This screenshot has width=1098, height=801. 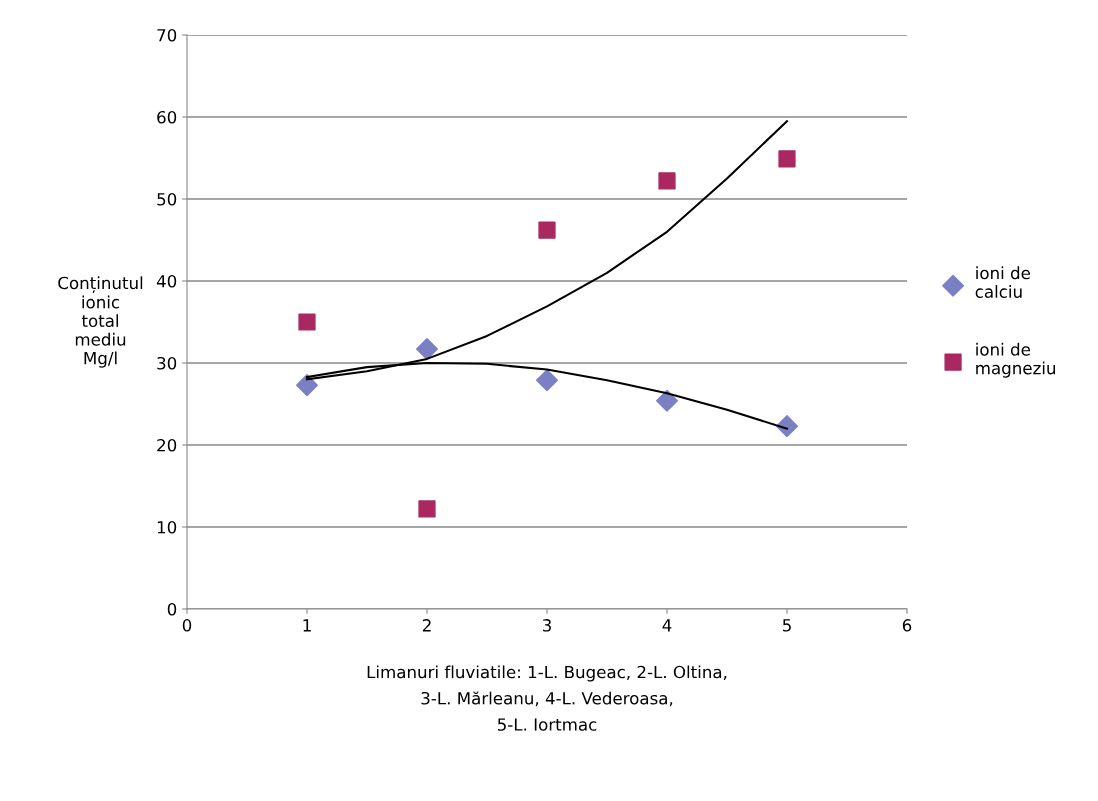 I want to click on x-tick-label: 6, so click(x=907, y=625).